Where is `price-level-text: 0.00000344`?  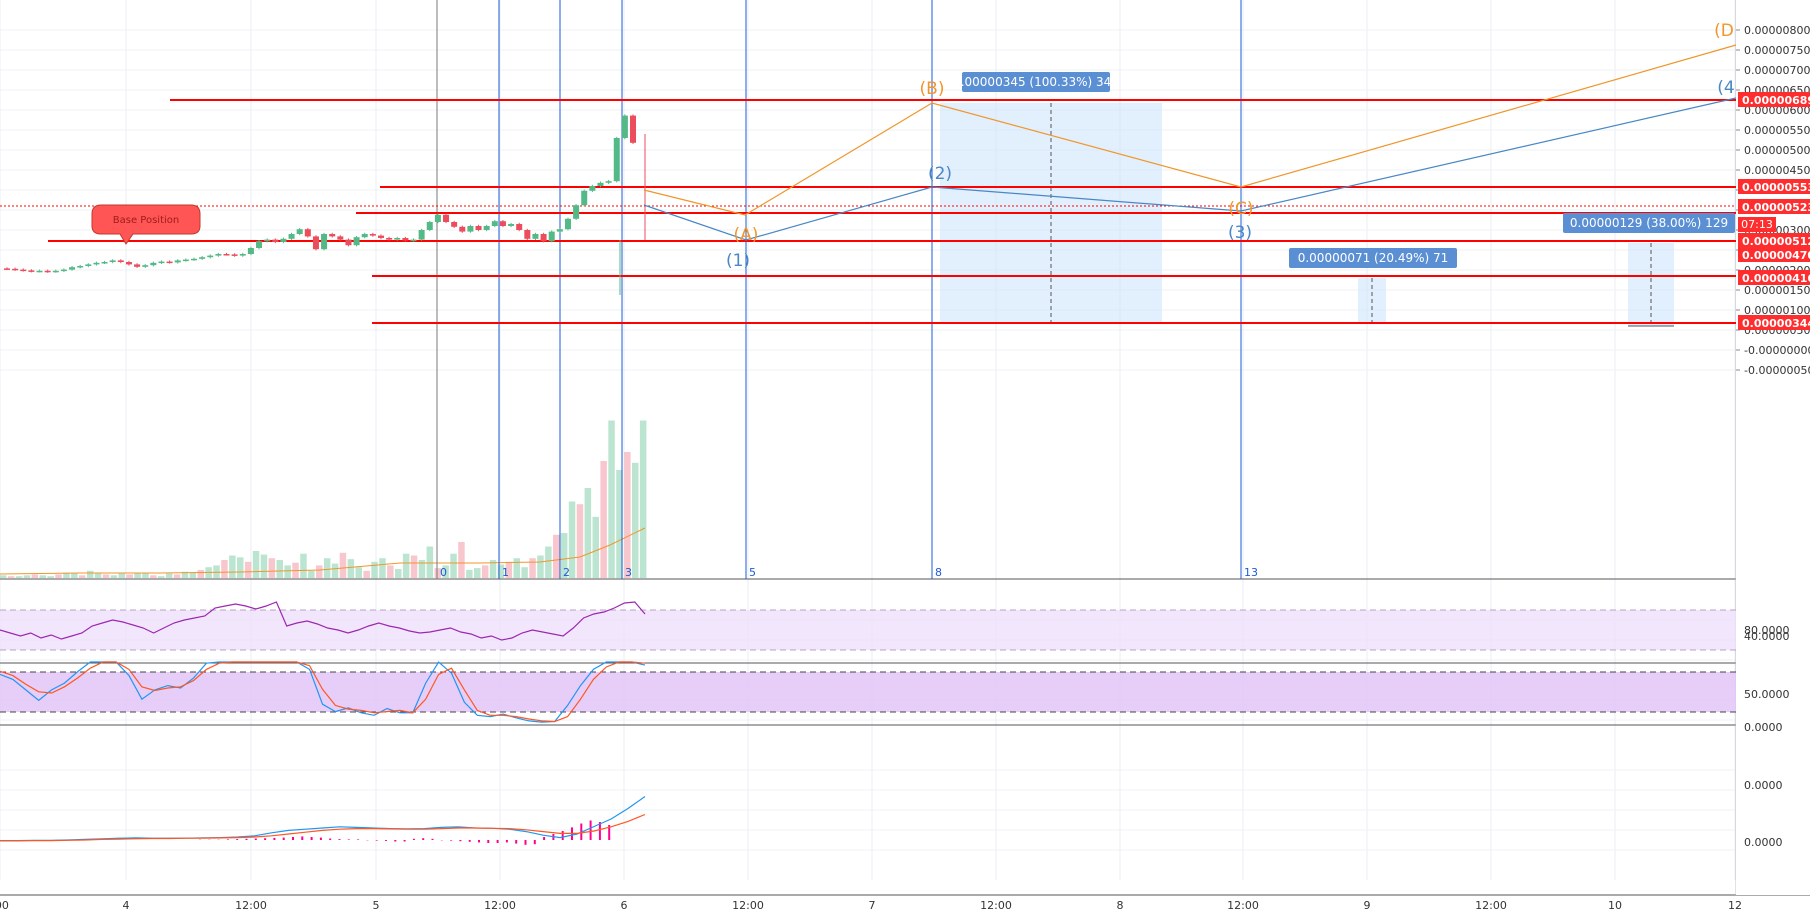
price-level-text: 0.00000344 is located at coordinates (1776, 323).